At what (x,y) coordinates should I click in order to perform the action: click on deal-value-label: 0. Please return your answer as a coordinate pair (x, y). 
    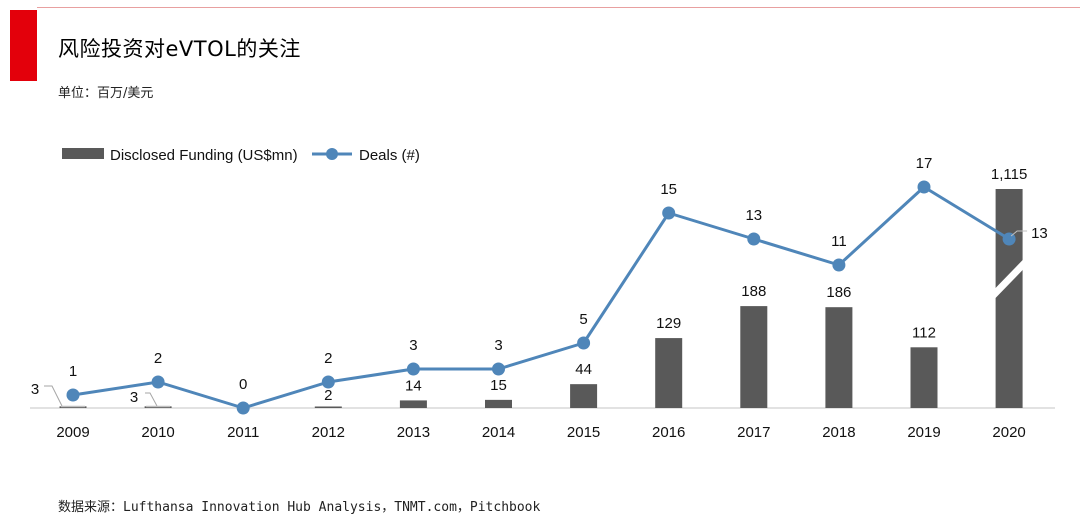
    Looking at the image, I should click on (243, 384).